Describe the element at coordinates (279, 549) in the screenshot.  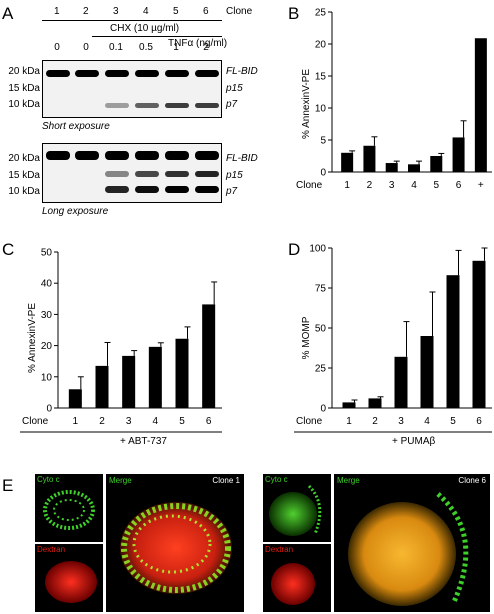
I see `clone6-dextran-label: Dextran` at that location.